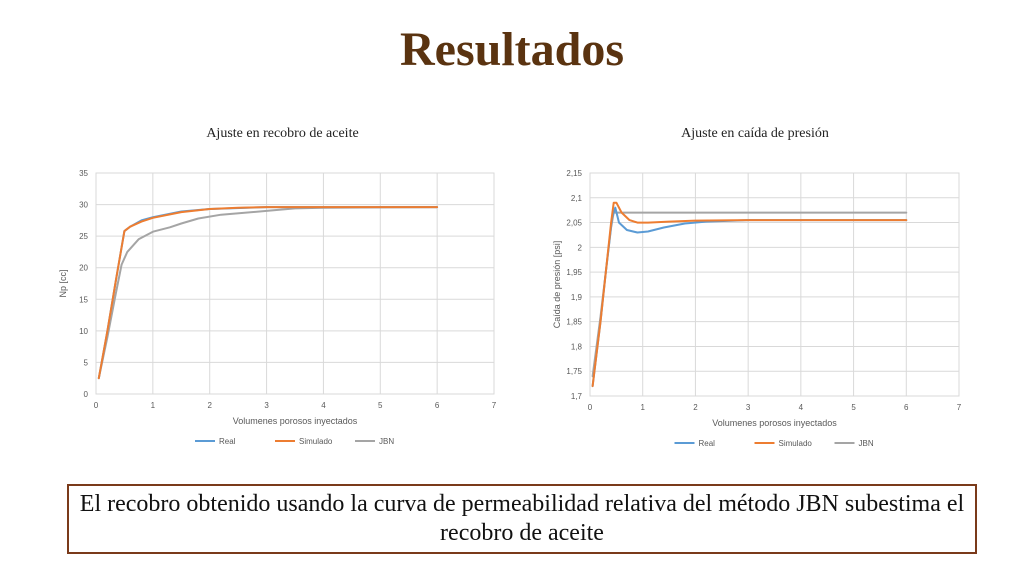  What do you see at coordinates (577, 297) in the screenshot?
I see `y-tick-label: 1,9` at bounding box center [577, 297].